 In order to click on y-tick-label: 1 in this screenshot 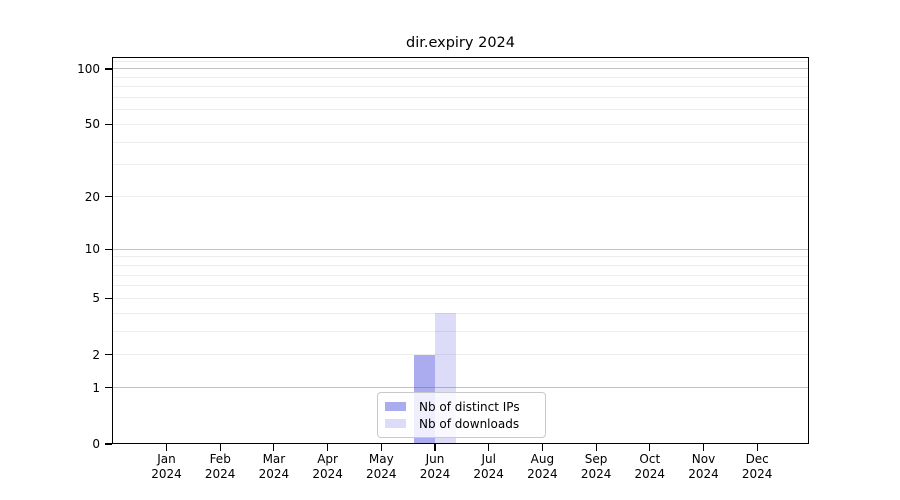, I will do `click(96, 387)`.